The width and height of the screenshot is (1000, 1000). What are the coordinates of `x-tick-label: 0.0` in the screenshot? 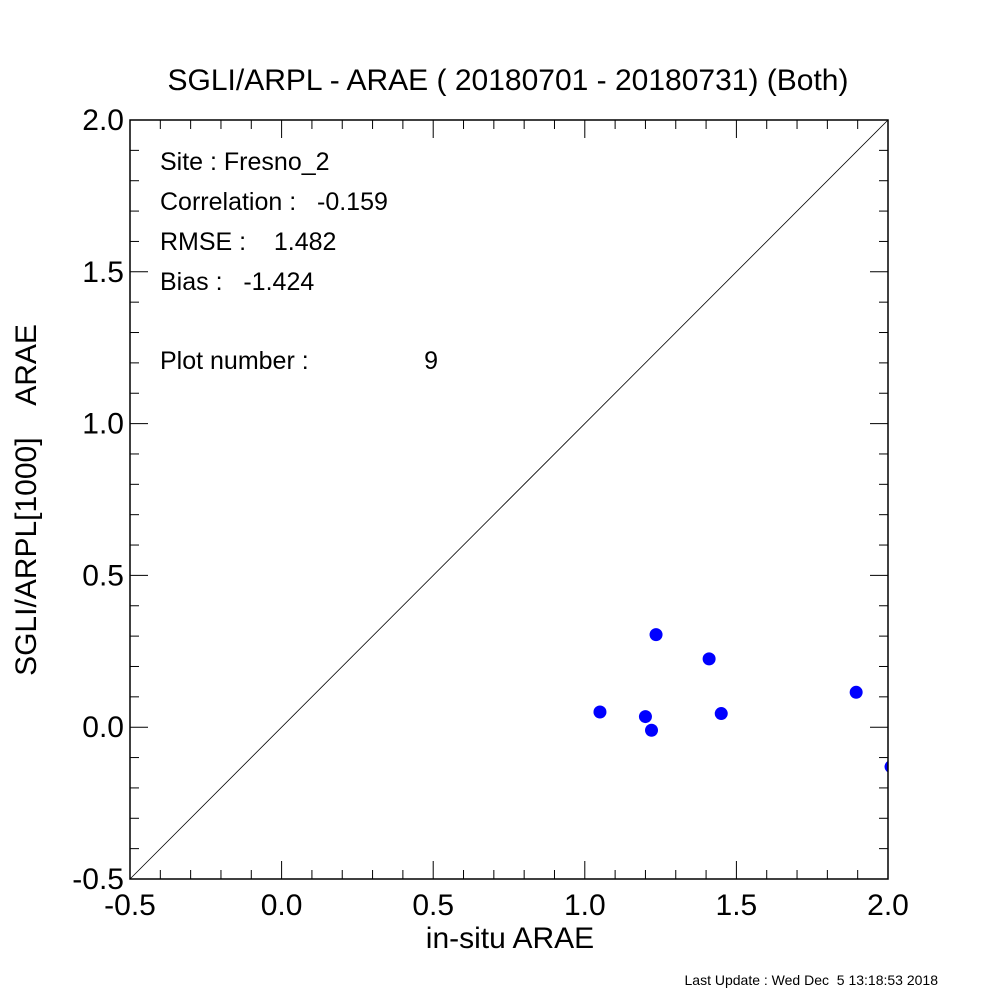 It's located at (282, 905).